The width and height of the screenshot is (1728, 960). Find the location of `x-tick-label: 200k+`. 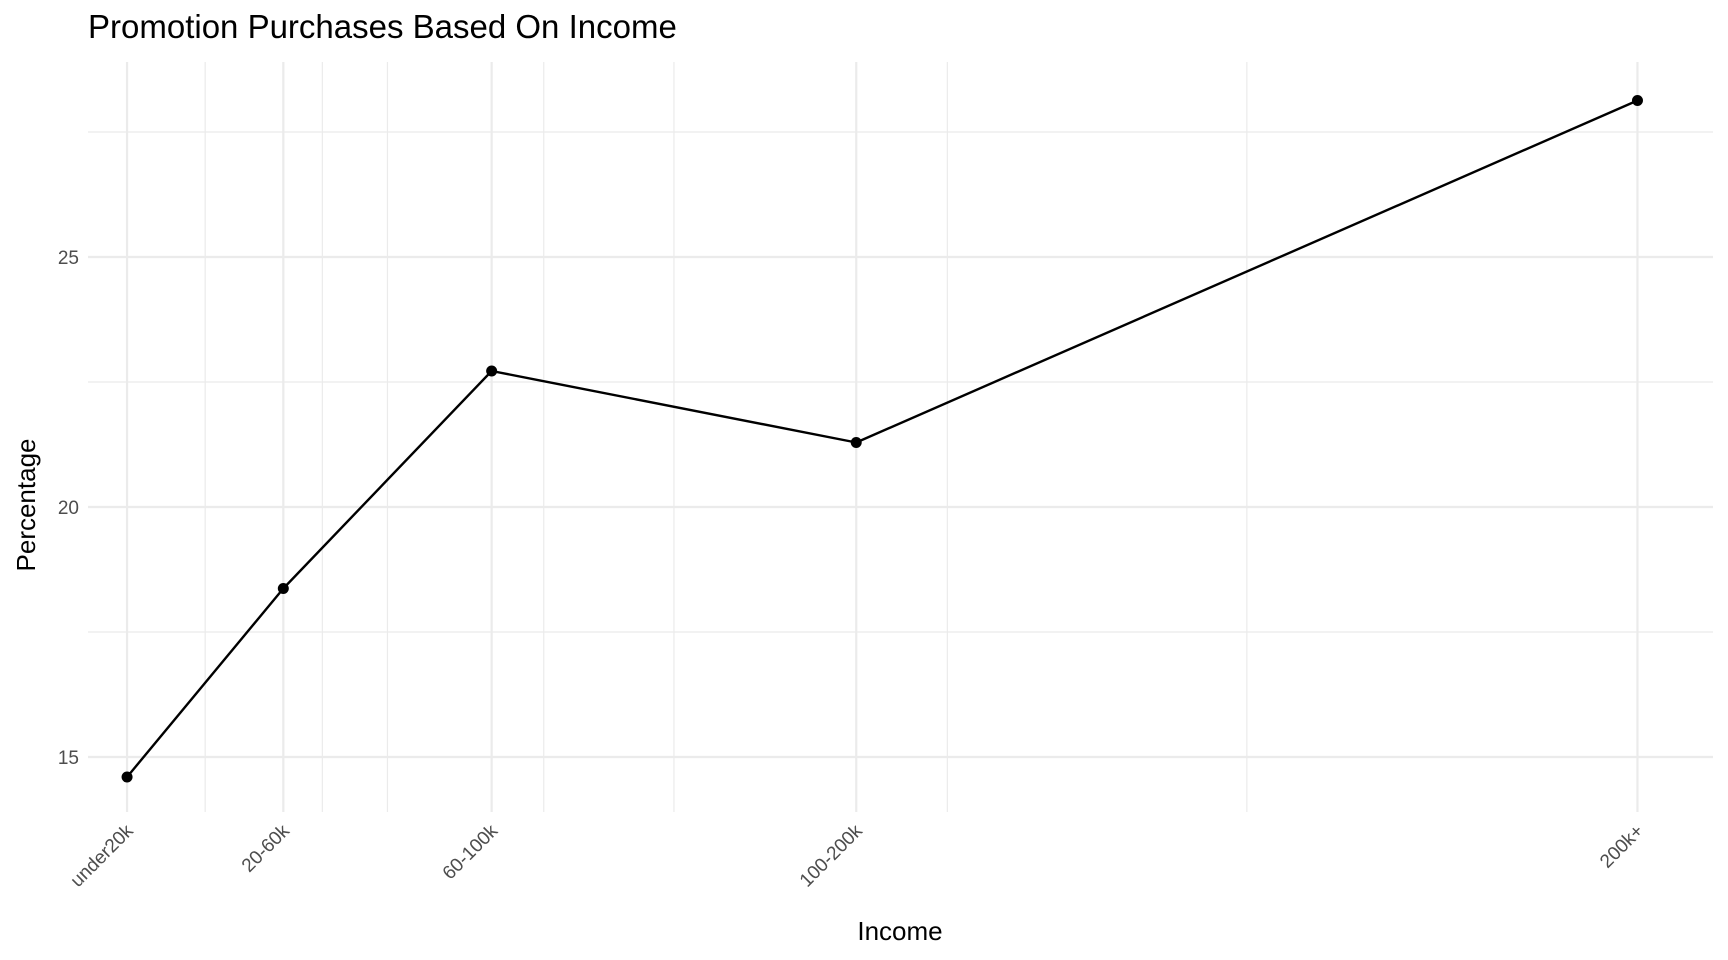

x-tick-label: 200k+ is located at coordinates (1622, 847).